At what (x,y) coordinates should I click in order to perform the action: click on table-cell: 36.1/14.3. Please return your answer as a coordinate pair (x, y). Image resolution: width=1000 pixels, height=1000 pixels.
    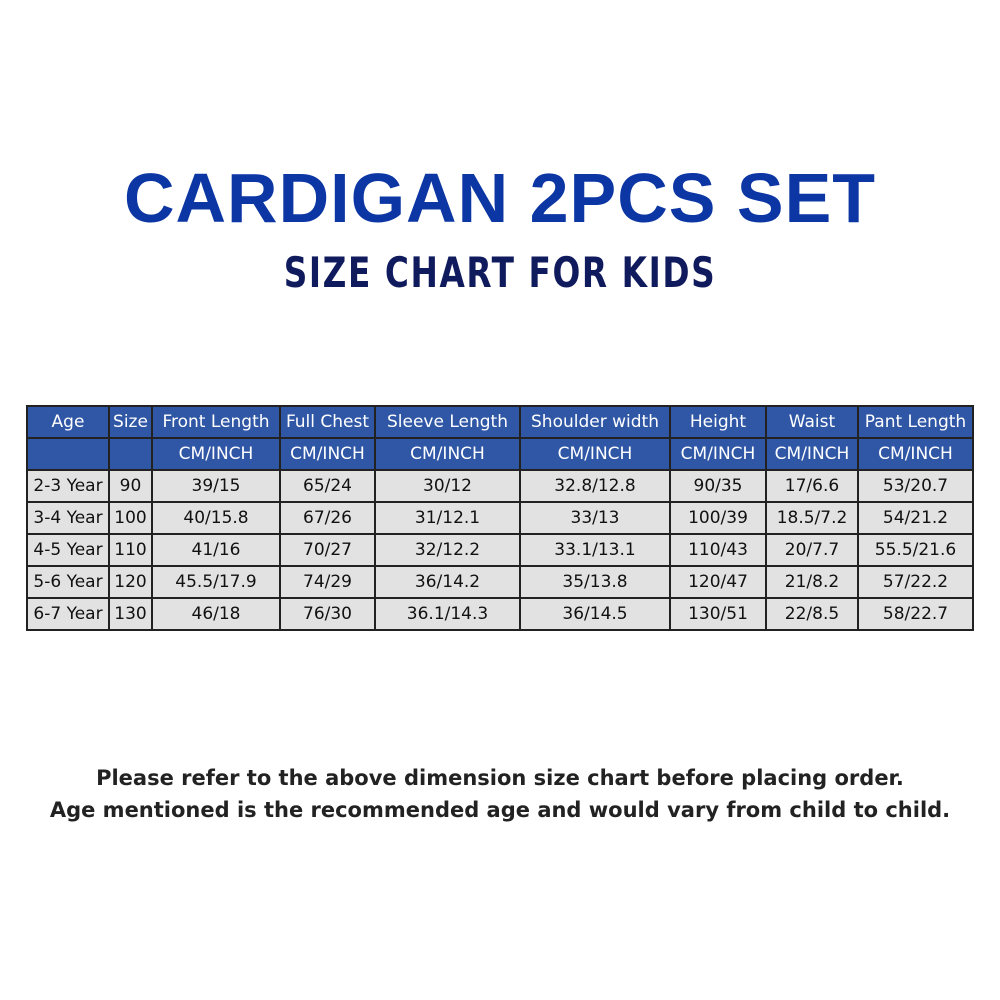
    Looking at the image, I should click on (447, 614).